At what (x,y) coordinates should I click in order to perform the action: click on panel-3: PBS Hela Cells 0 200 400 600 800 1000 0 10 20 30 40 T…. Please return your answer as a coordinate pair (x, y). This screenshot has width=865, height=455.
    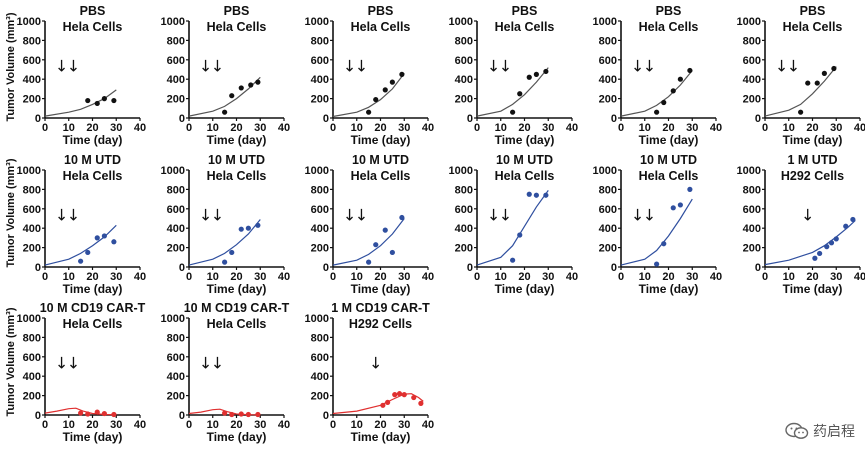
    Looking at the image, I should click on (370, 75).